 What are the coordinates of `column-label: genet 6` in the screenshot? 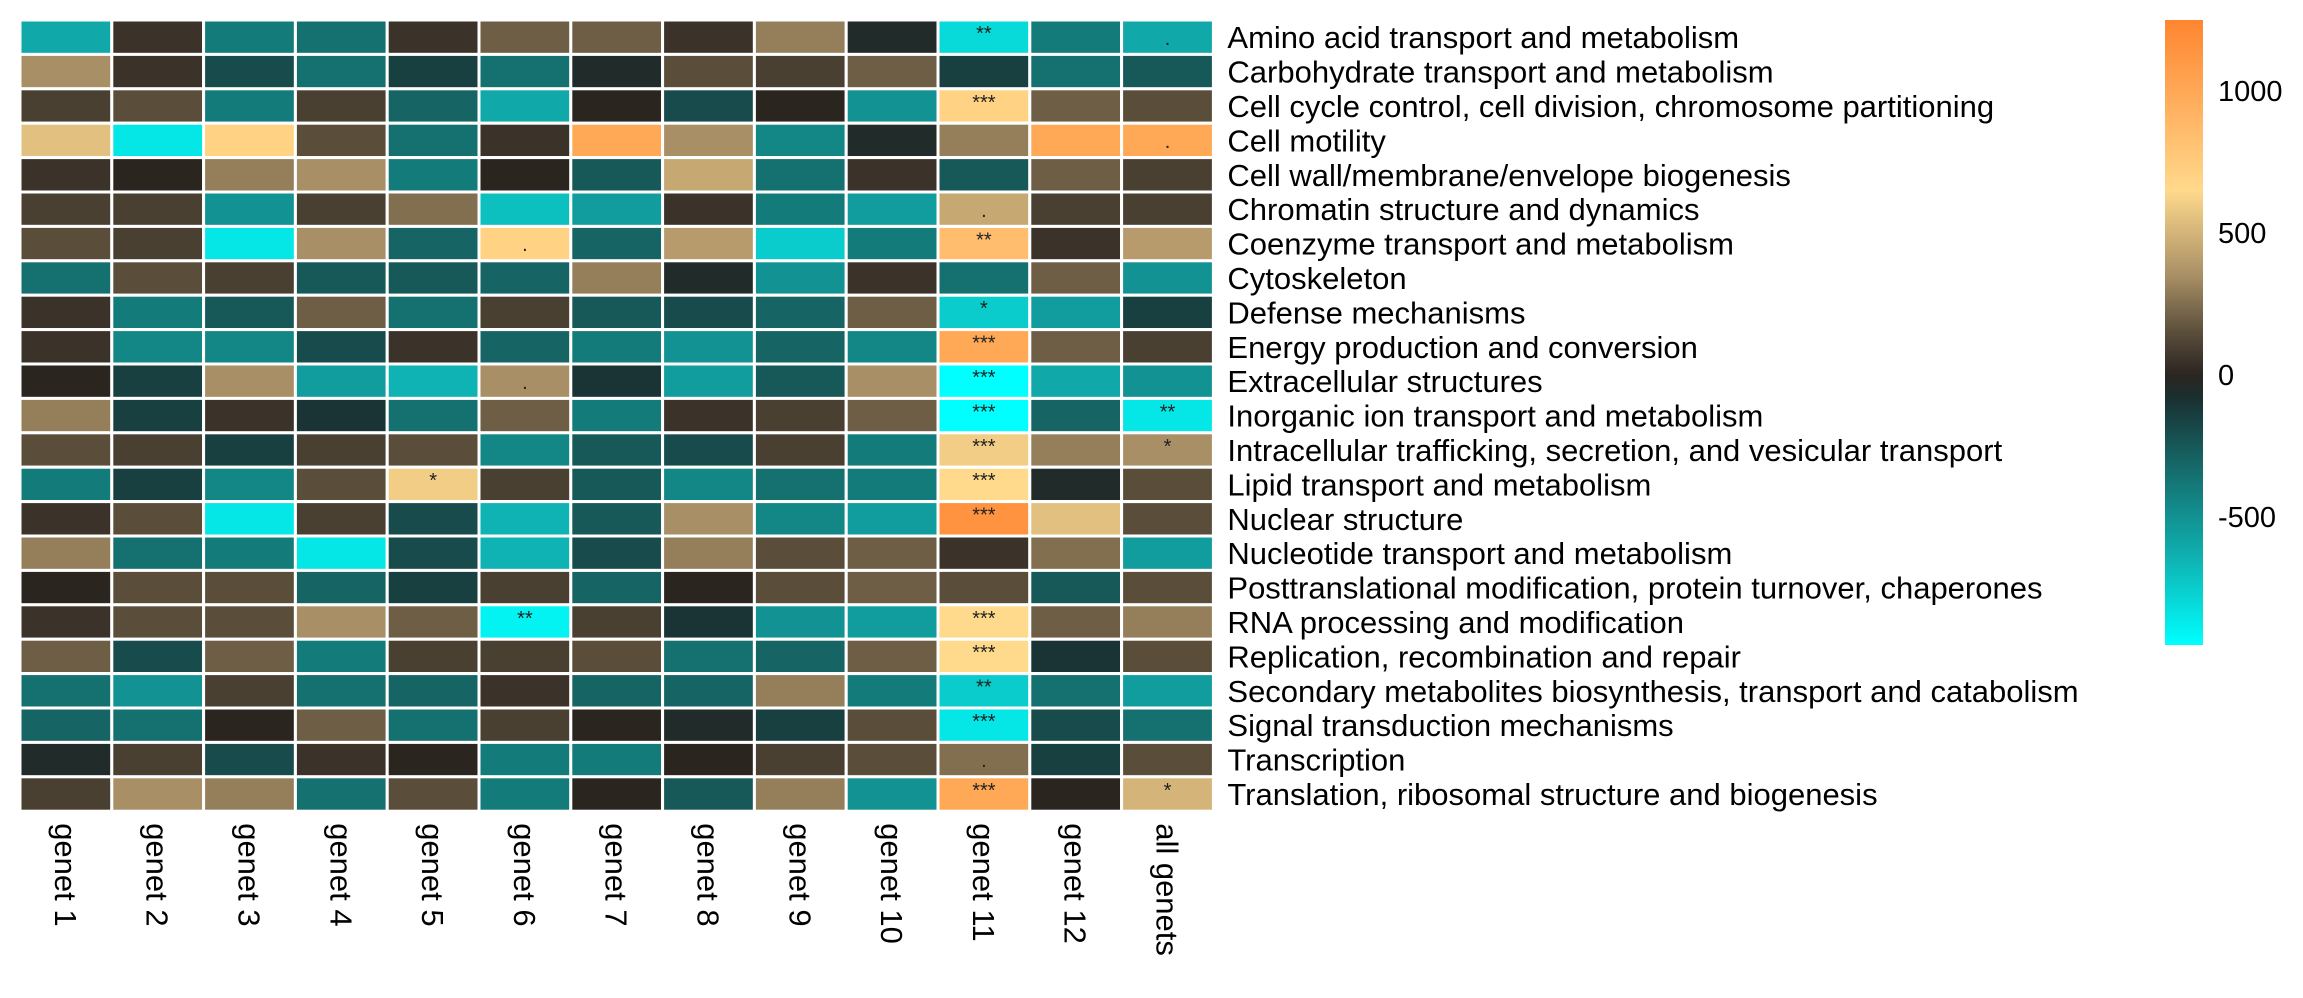 It's located at (524, 874).